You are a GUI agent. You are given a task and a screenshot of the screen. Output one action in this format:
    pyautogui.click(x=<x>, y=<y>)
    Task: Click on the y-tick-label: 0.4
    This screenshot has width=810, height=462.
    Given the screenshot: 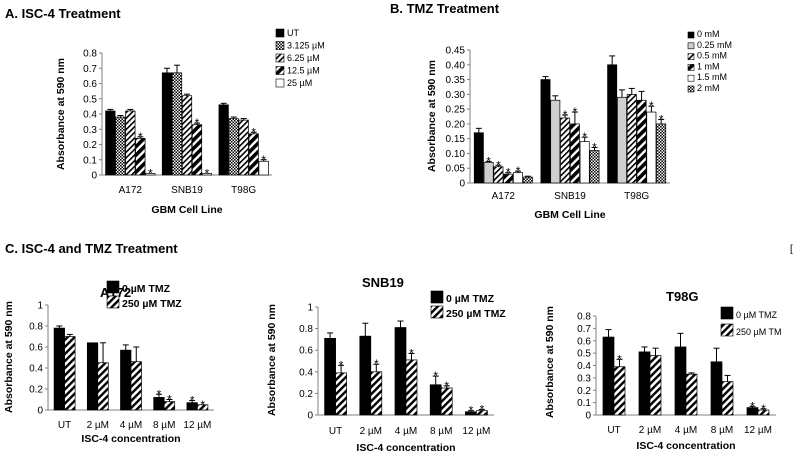 What is the action you would take?
    pyautogui.click(x=584, y=366)
    